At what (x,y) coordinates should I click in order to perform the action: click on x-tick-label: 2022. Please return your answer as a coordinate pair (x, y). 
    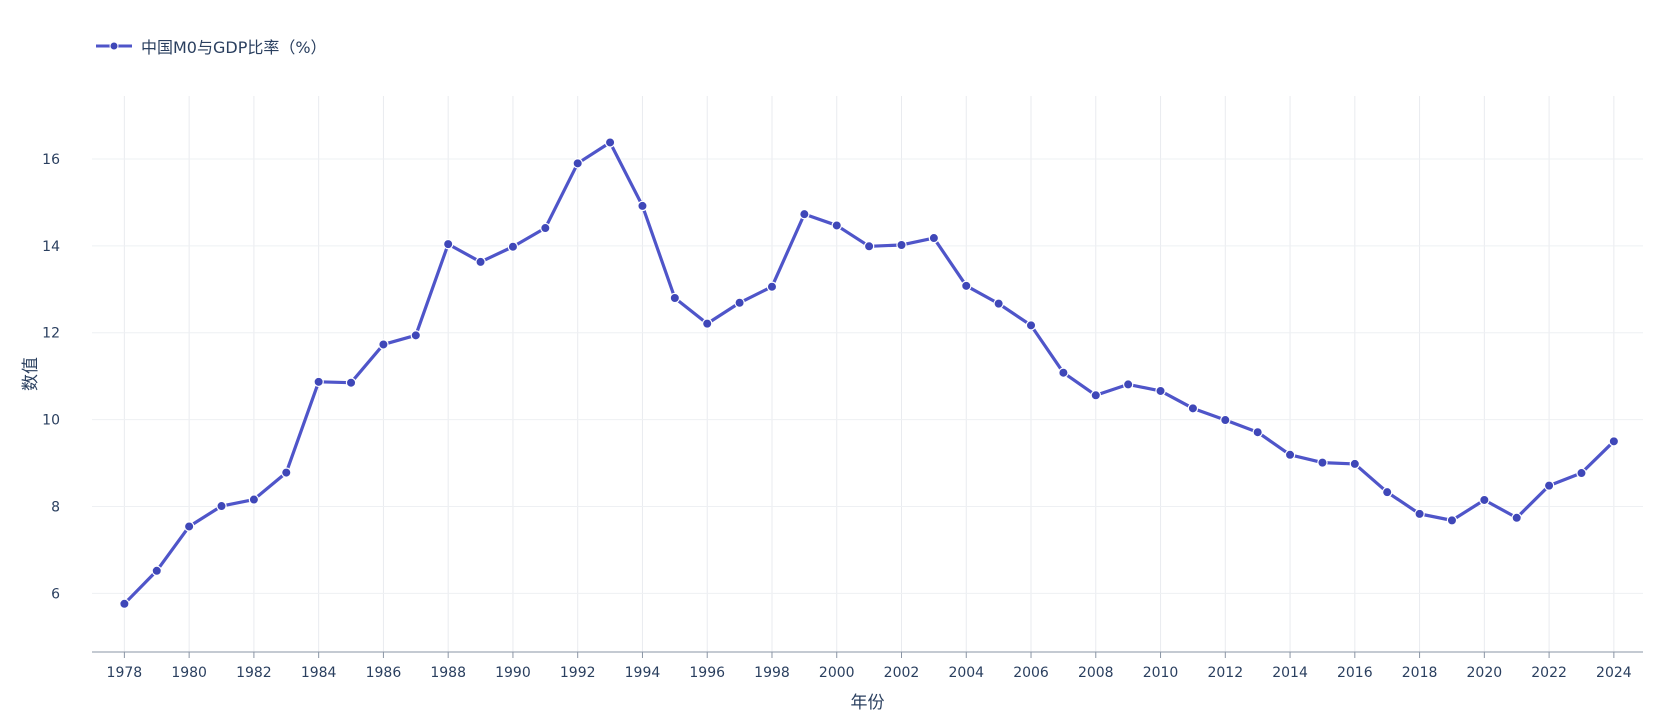
    Looking at the image, I should click on (1549, 673).